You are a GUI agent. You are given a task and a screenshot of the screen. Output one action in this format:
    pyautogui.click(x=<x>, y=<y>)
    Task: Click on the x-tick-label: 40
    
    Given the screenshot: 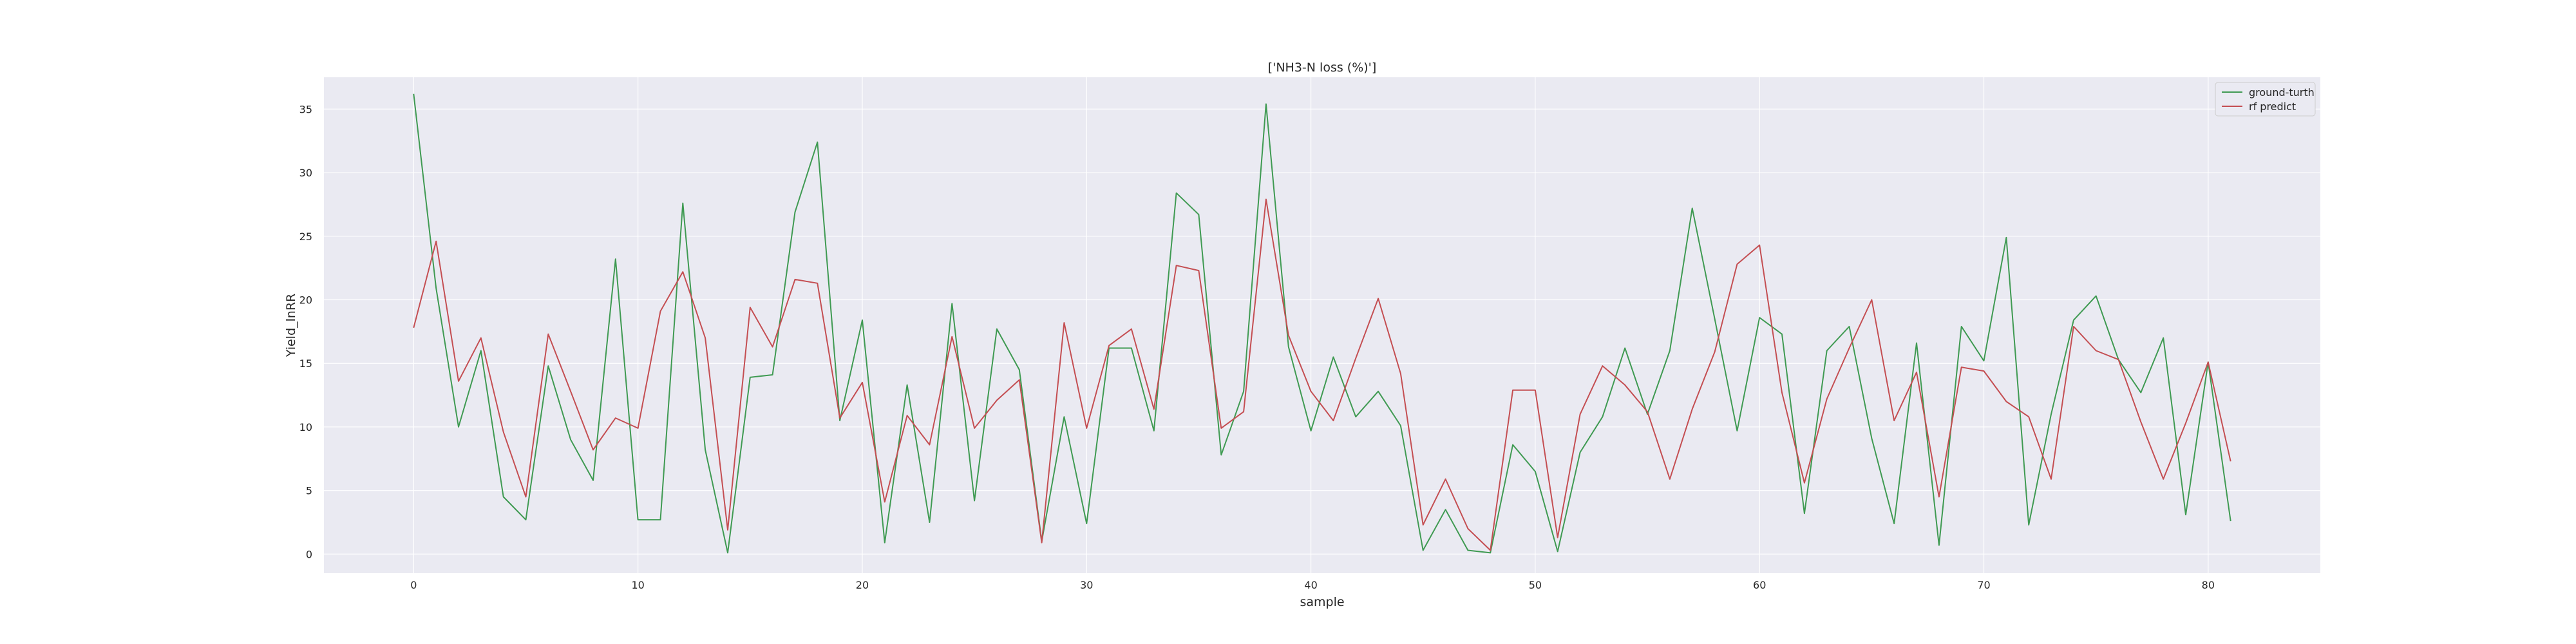 What is the action you would take?
    pyautogui.click(x=1310, y=585)
    